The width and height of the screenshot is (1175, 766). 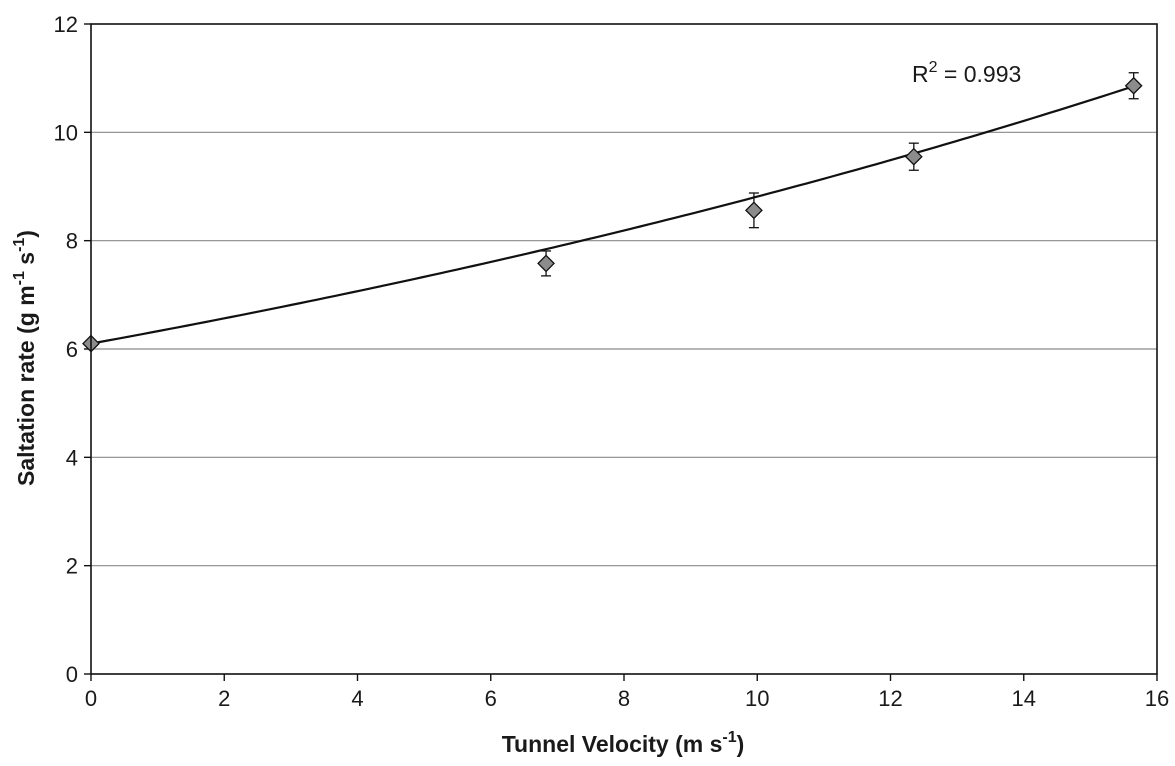 What do you see at coordinates (491, 698) in the screenshot?
I see `x-tick-label: 6` at bounding box center [491, 698].